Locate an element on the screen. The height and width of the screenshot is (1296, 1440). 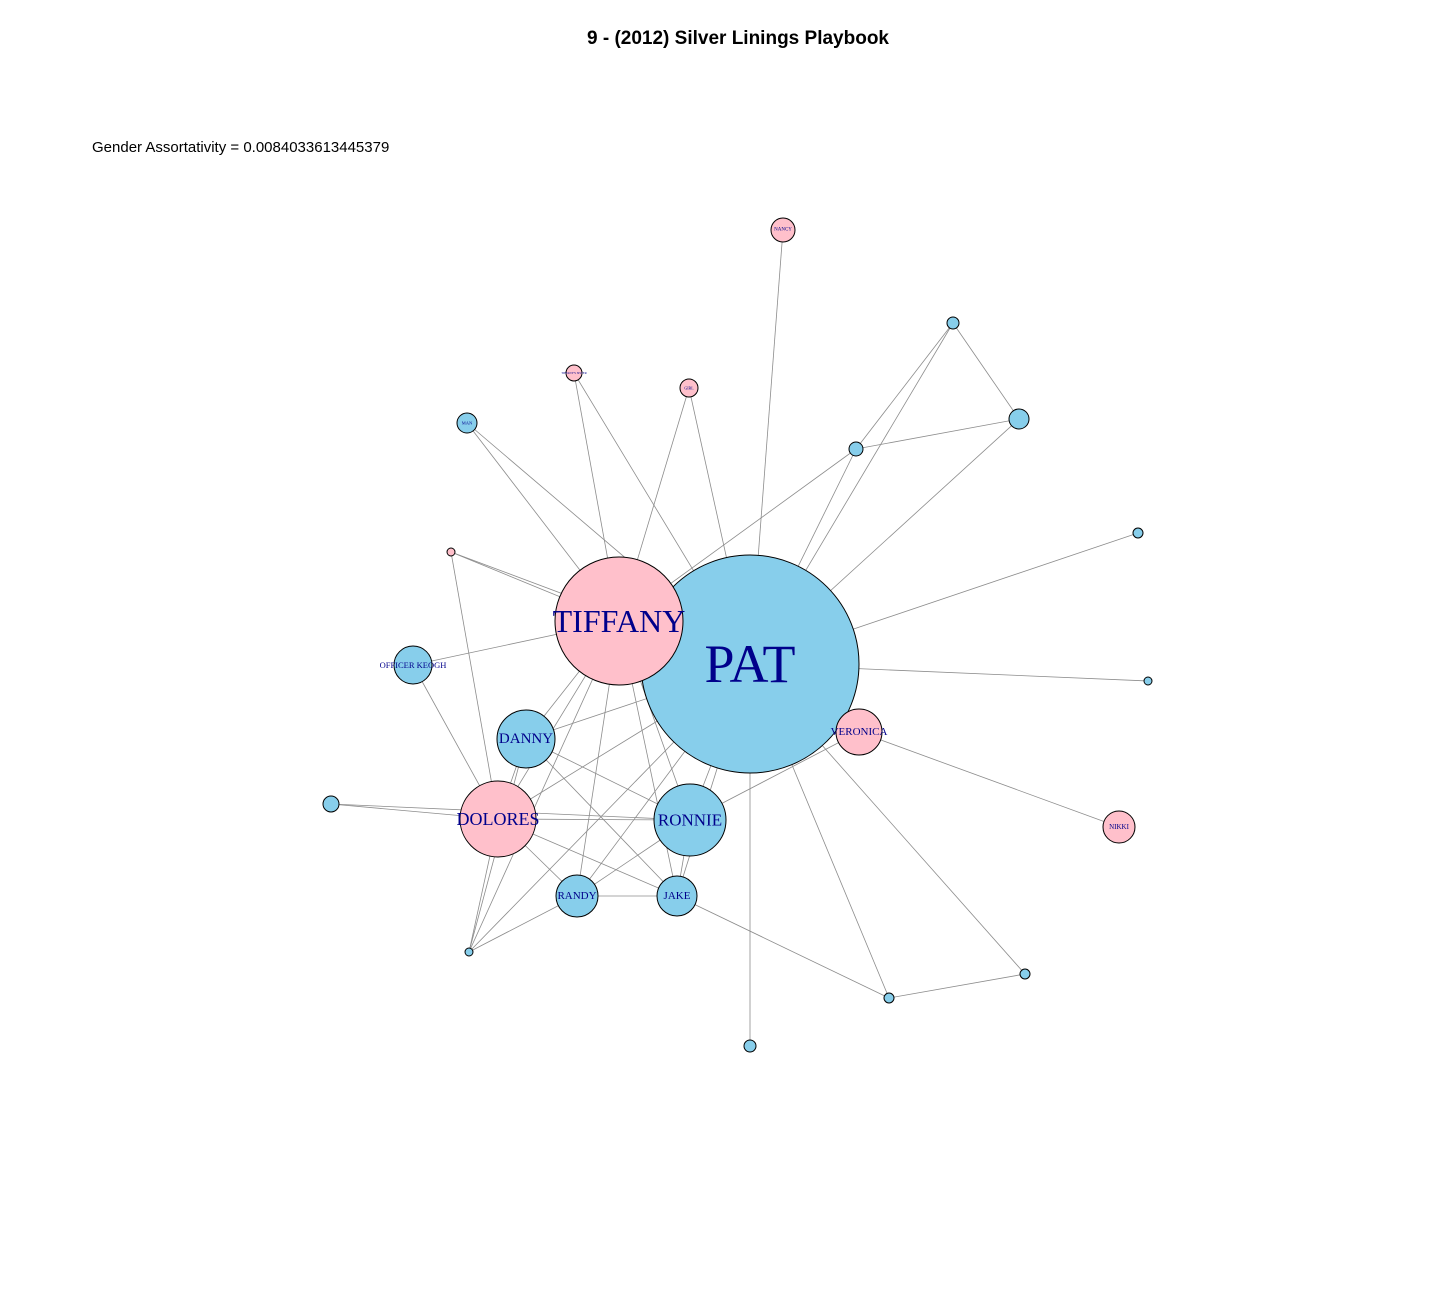
node-label: RANDY is located at coordinates (576, 896).